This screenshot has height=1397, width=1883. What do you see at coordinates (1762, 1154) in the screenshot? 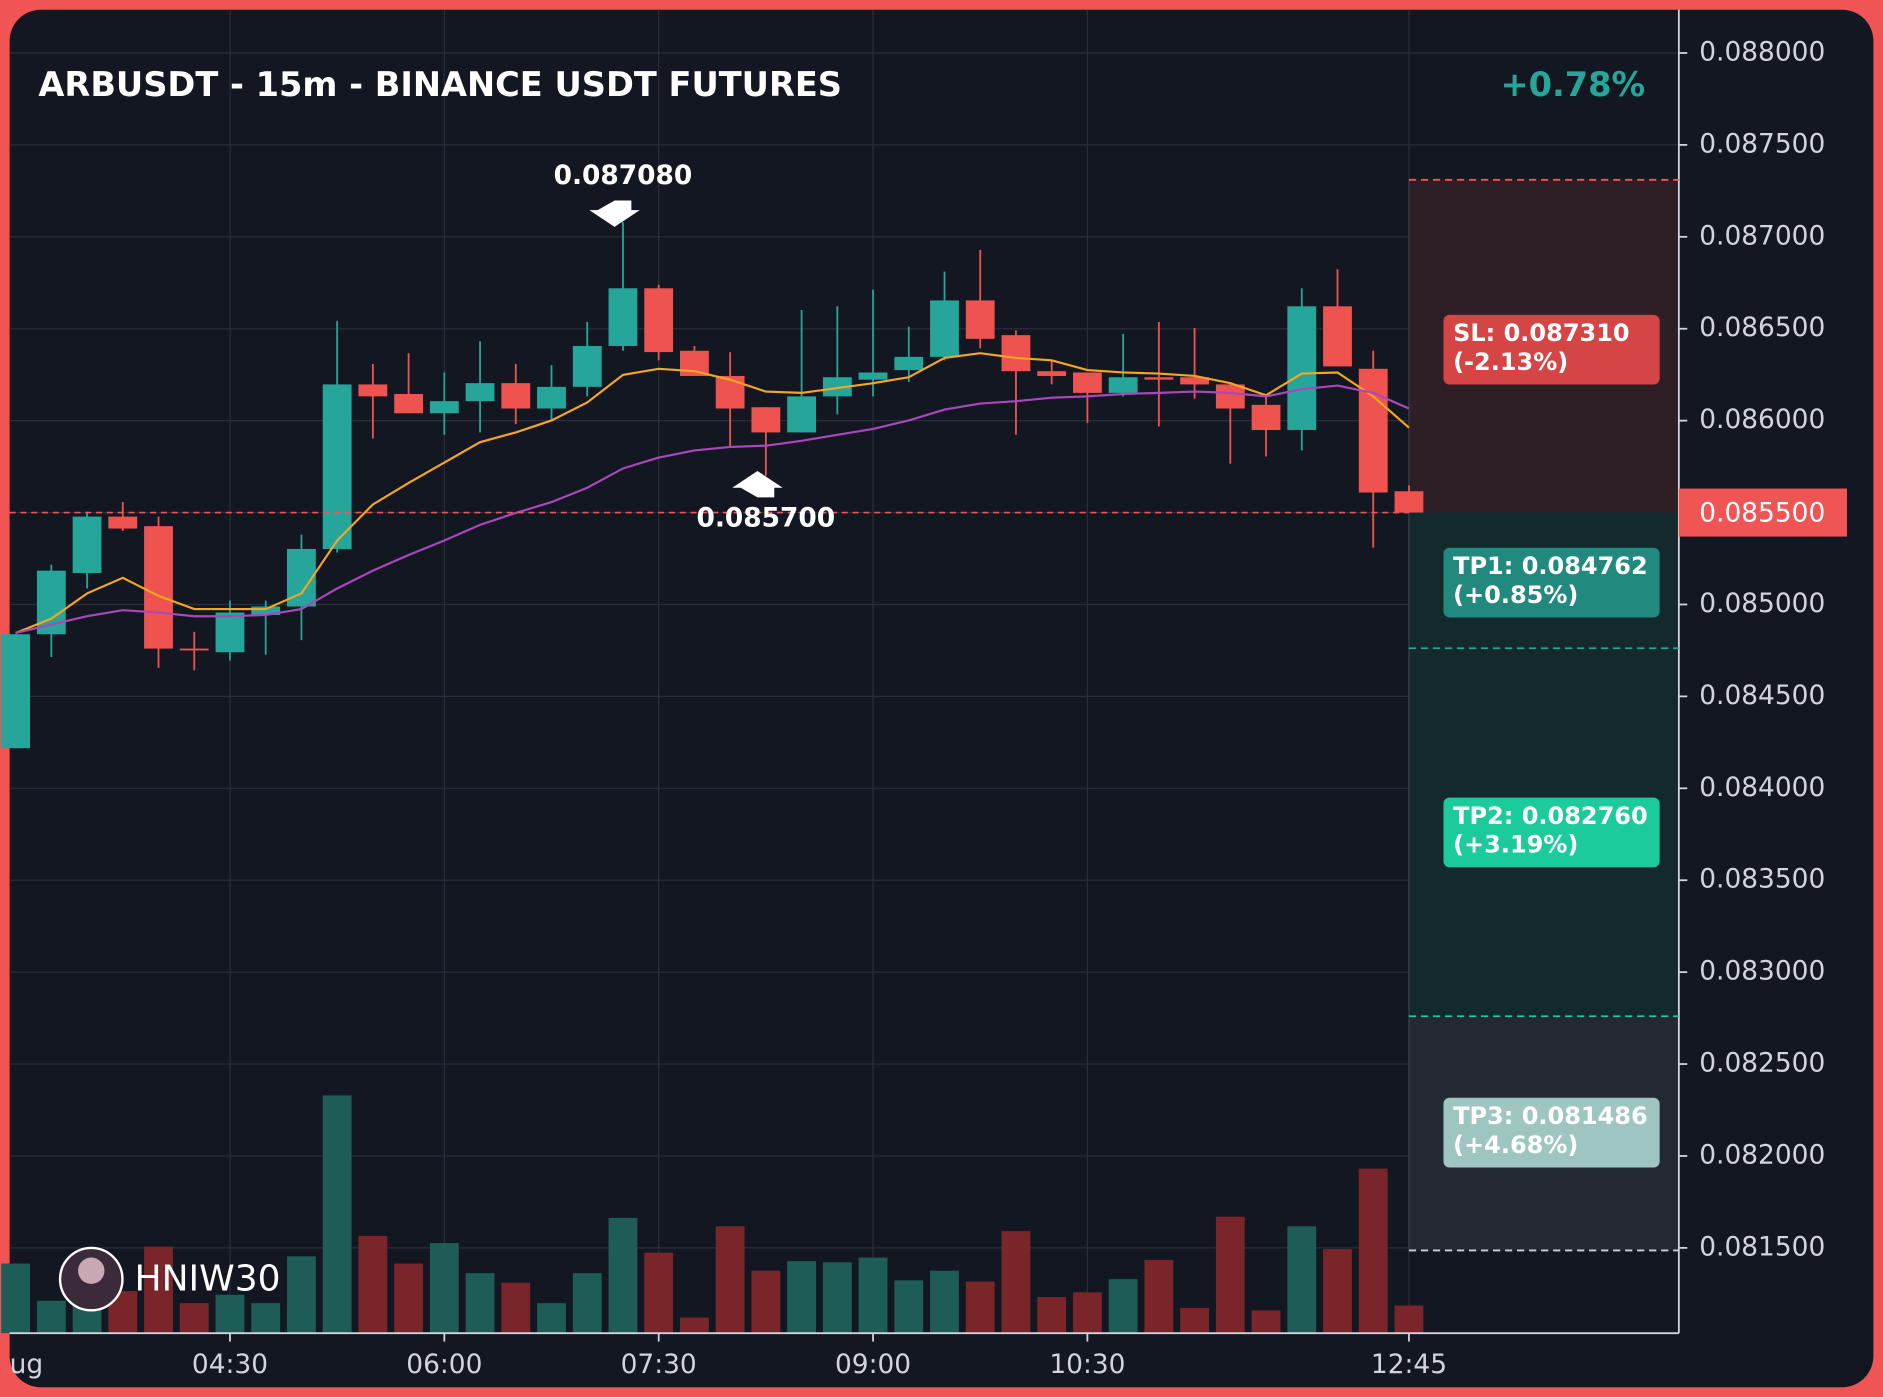
I see `y-tick-label: 0.082000` at bounding box center [1762, 1154].